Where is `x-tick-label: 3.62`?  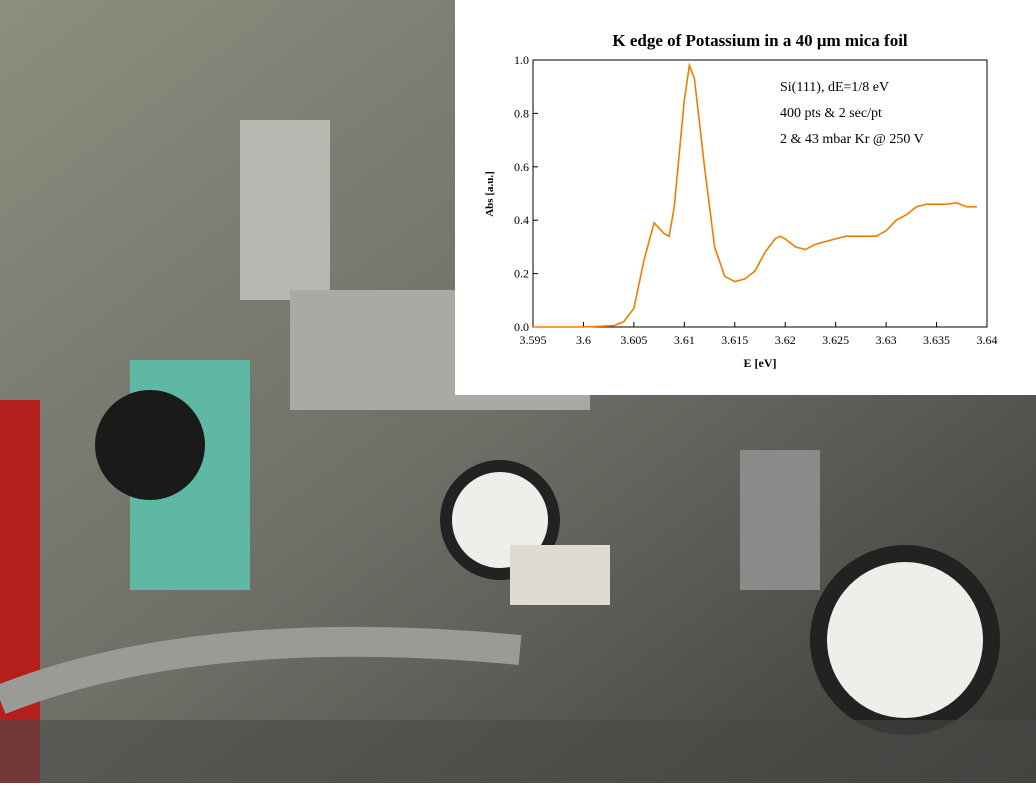 x-tick-label: 3.62 is located at coordinates (785, 340).